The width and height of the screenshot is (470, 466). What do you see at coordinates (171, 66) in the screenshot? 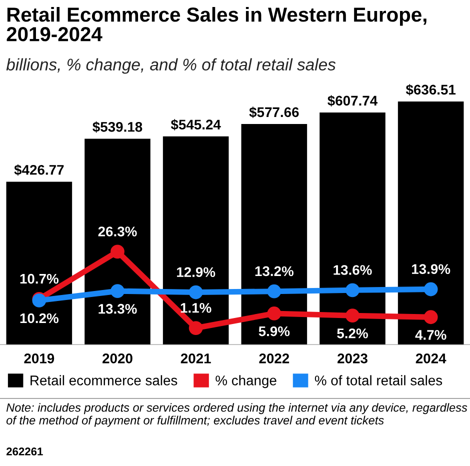
I see `chart-subtitle: billions, % change, and % of total retail sales` at bounding box center [171, 66].